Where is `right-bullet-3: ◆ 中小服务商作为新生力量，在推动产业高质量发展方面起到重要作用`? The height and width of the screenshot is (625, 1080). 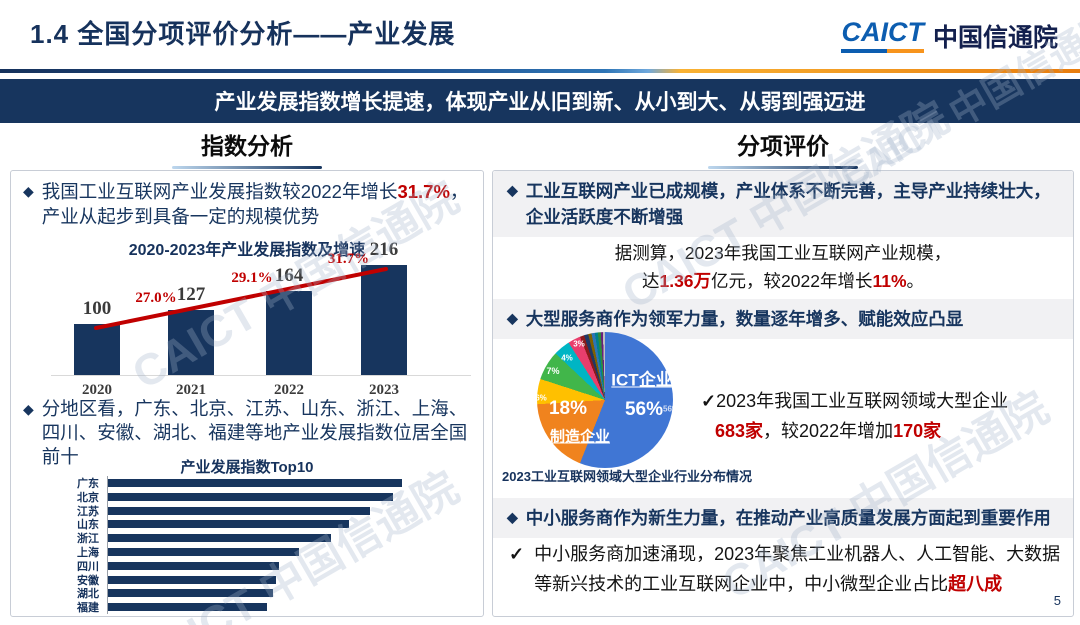 right-bullet-3: ◆ 中小服务商作为新生力量，在推动产业高质量发展方面起到重要作用 is located at coordinates (783, 518).